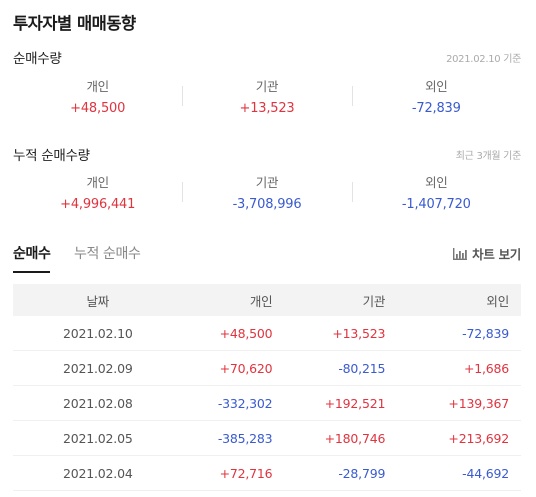 The image size is (536, 497). I want to click on header-institution: 기관, so click(328, 300).